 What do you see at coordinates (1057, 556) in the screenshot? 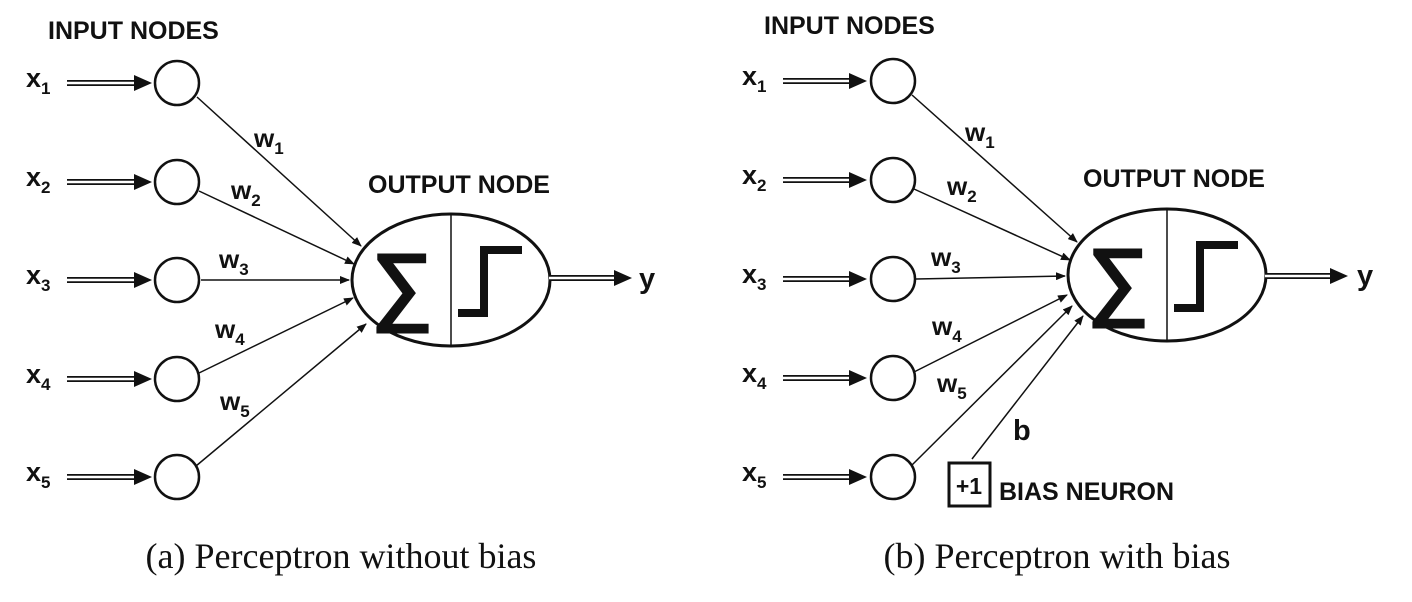
I see `caption-b: (b) Perceptron with bias` at bounding box center [1057, 556].